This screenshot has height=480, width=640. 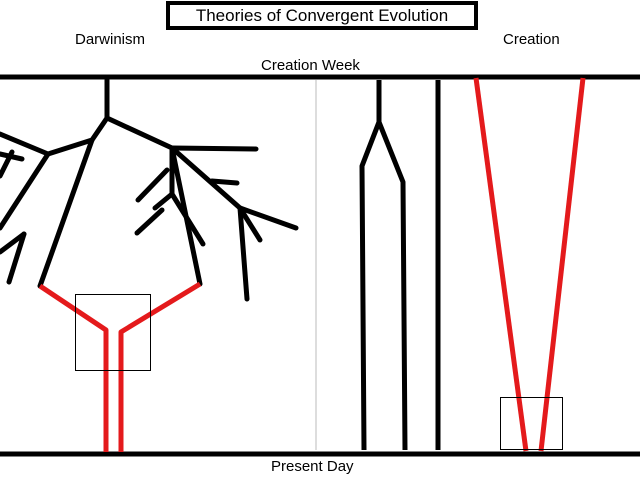 What do you see at coordinates (73, 367) in the screenshot?
I see `convergent-lineage-left` at bounding box center [73, 367].